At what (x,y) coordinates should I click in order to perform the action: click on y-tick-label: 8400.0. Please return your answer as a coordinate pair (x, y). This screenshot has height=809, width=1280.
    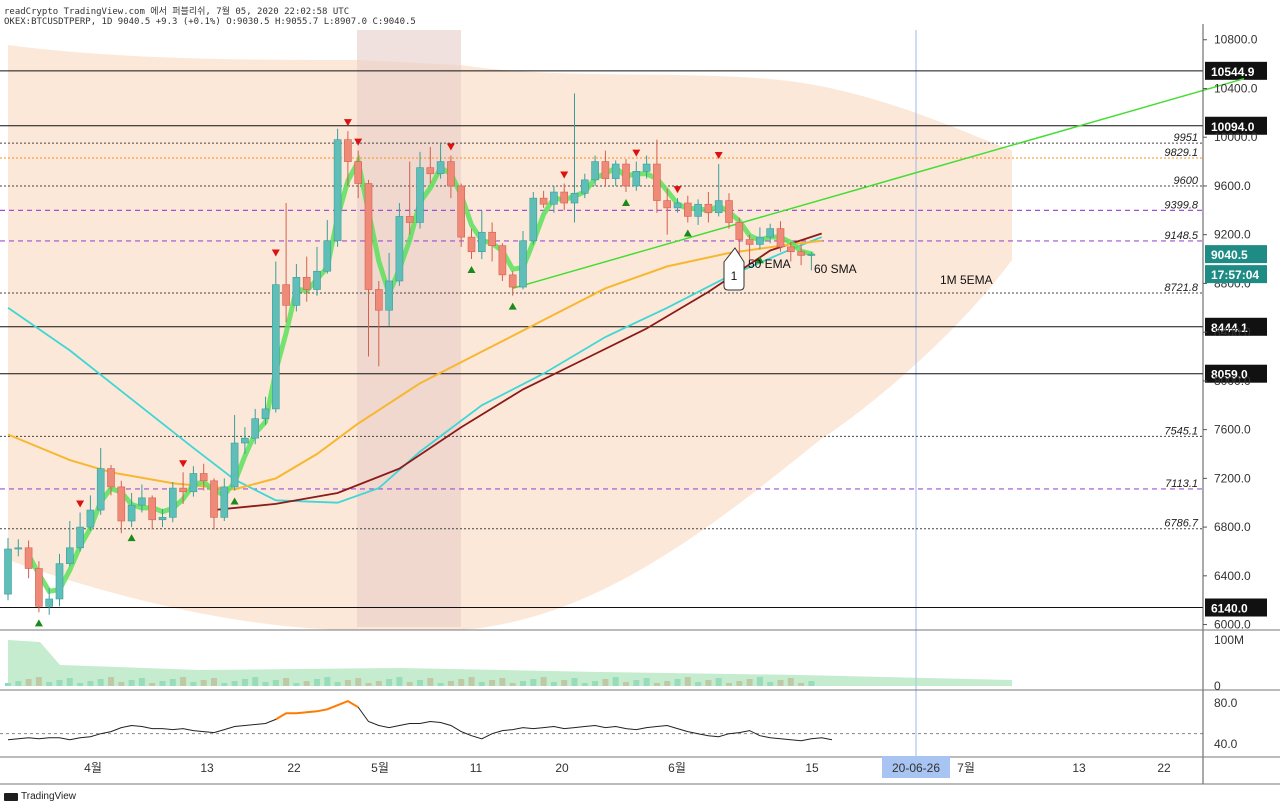
    Looking at the image, I should click on (1232, 332).